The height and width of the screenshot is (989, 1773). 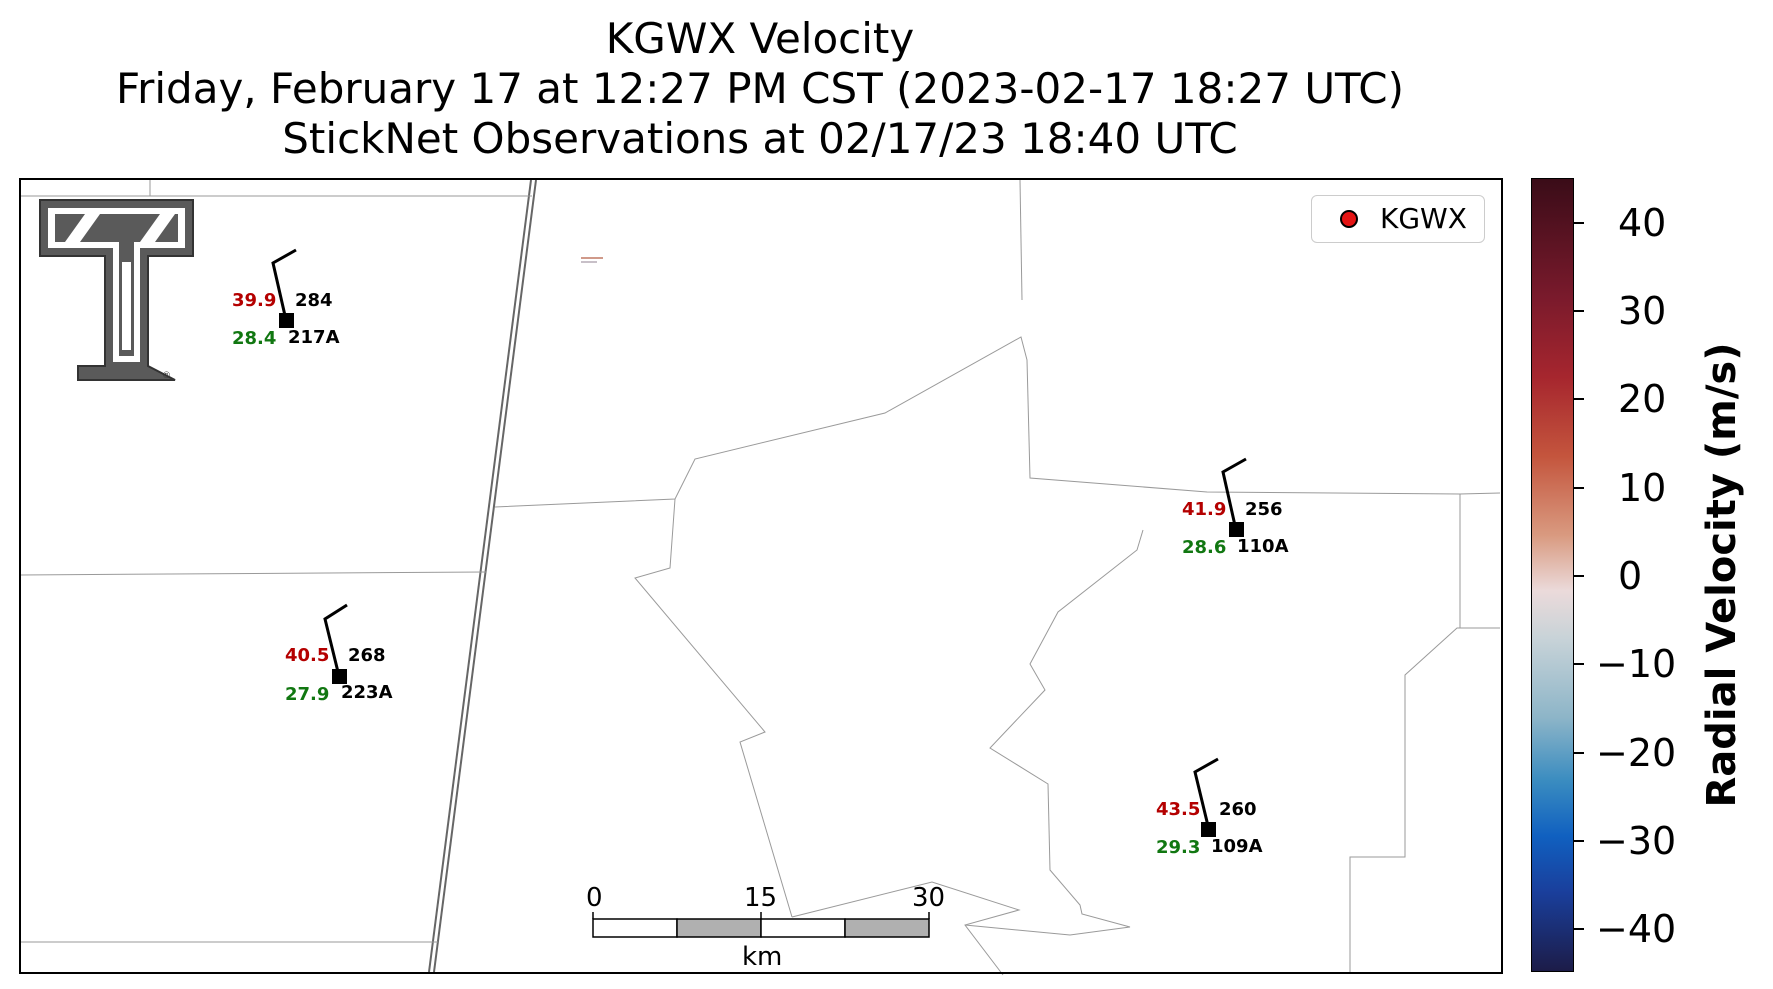 I want to click on station-value-red: 43.5, so click(x=1178, y=809).